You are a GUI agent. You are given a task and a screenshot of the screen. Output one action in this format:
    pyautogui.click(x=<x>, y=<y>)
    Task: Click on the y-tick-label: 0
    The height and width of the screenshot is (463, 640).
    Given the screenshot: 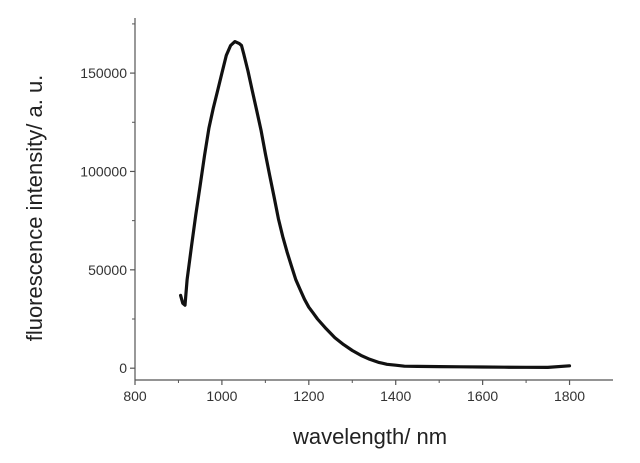 What is the action you would take?
    pyautogui.click(x=123, y=368)
    